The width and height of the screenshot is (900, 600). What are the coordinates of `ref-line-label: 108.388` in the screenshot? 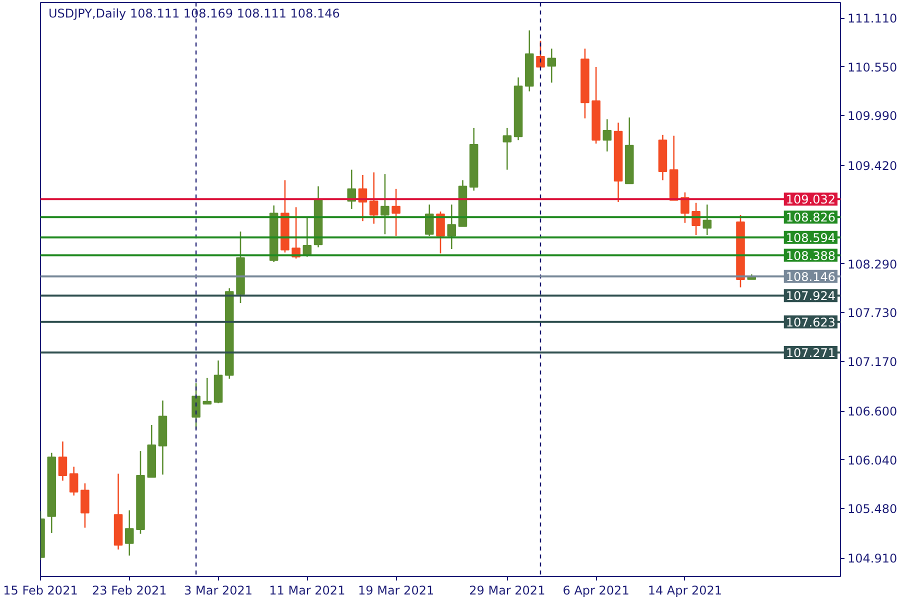 It's located at (811, 255).